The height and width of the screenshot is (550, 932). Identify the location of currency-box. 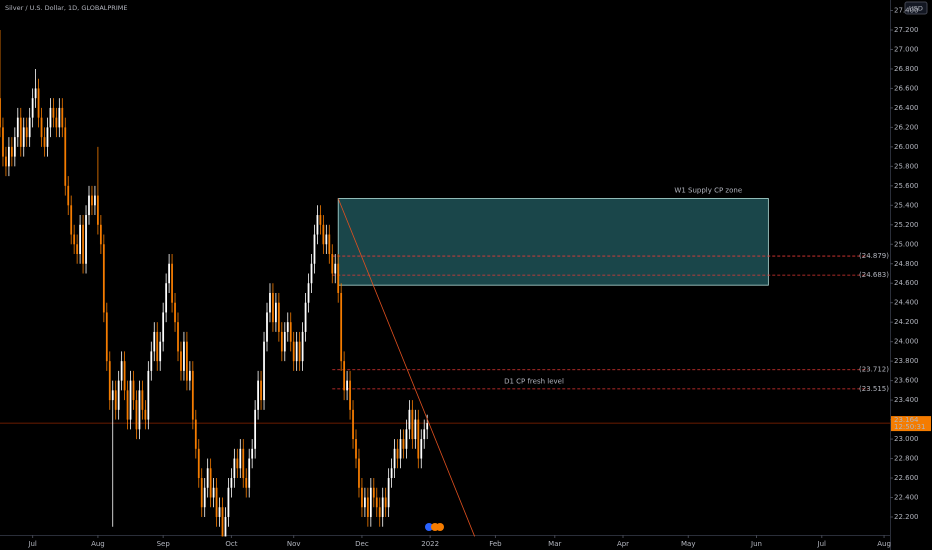
(916, 8).